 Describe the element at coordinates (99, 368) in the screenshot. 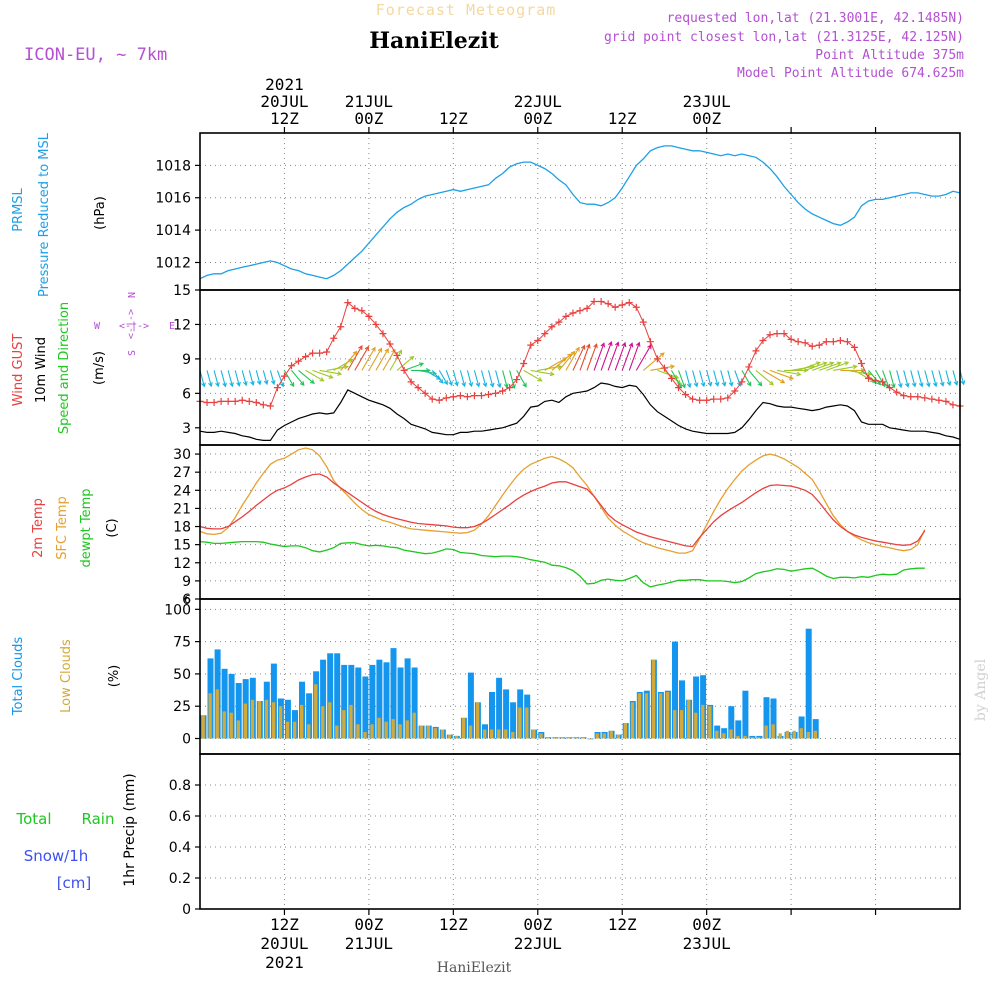

I see `wind-unit: (m/s)` at that location.